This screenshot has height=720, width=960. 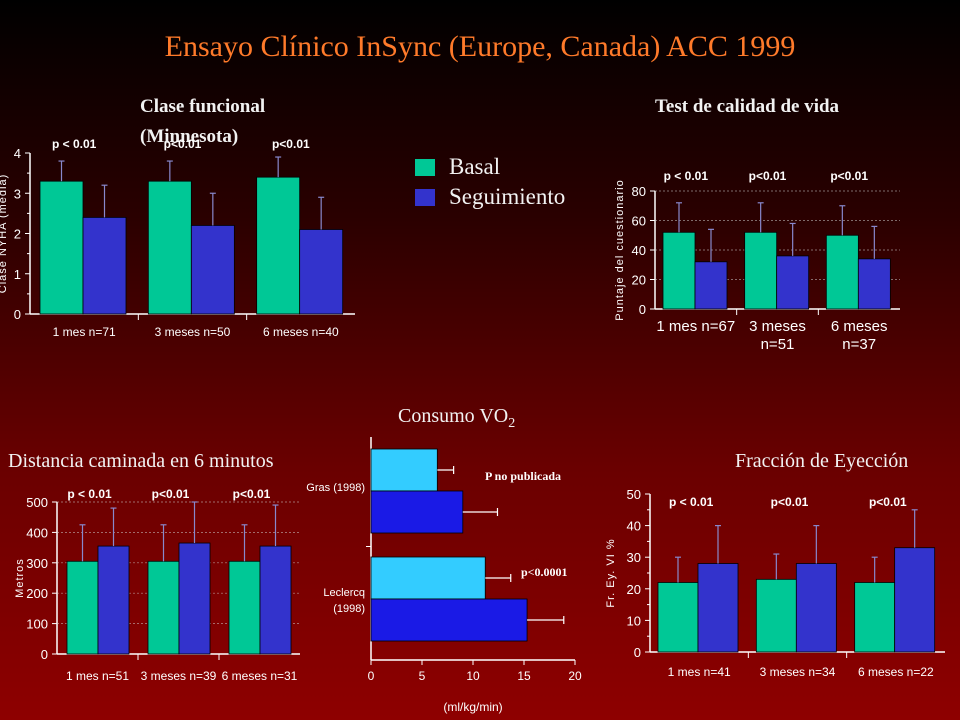 What do you see at coordinates (822, 461) in the screenshot?
I see `chart5-title: Fracción de Eyección` at bounding box center [822, 461].